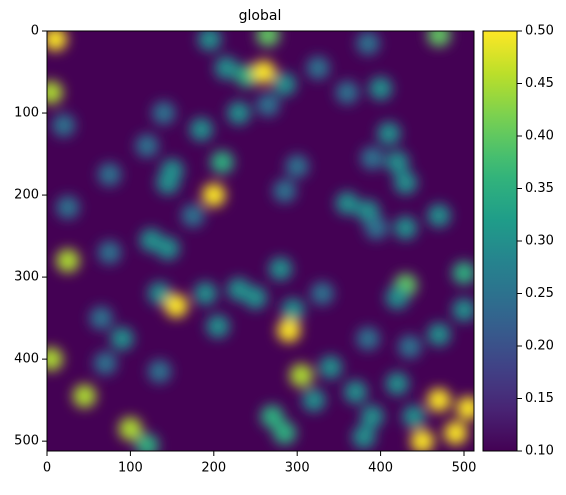 The width and height of the screenshot is (566, 495). What do you see at coordinates (26, 195) in the screenshot?
I see `y-tick-label: 200` at bounding box center [26, 195].